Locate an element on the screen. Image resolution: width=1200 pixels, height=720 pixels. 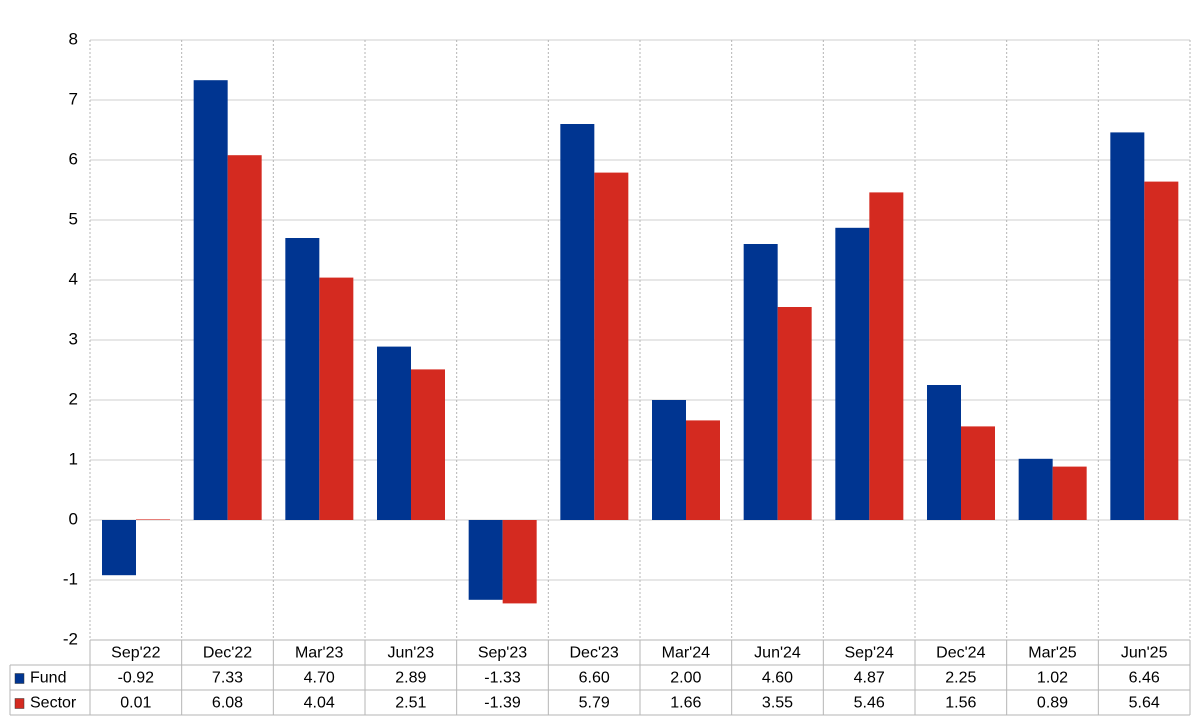
table-value: 1.02 is located at coordinates (1052, 678).